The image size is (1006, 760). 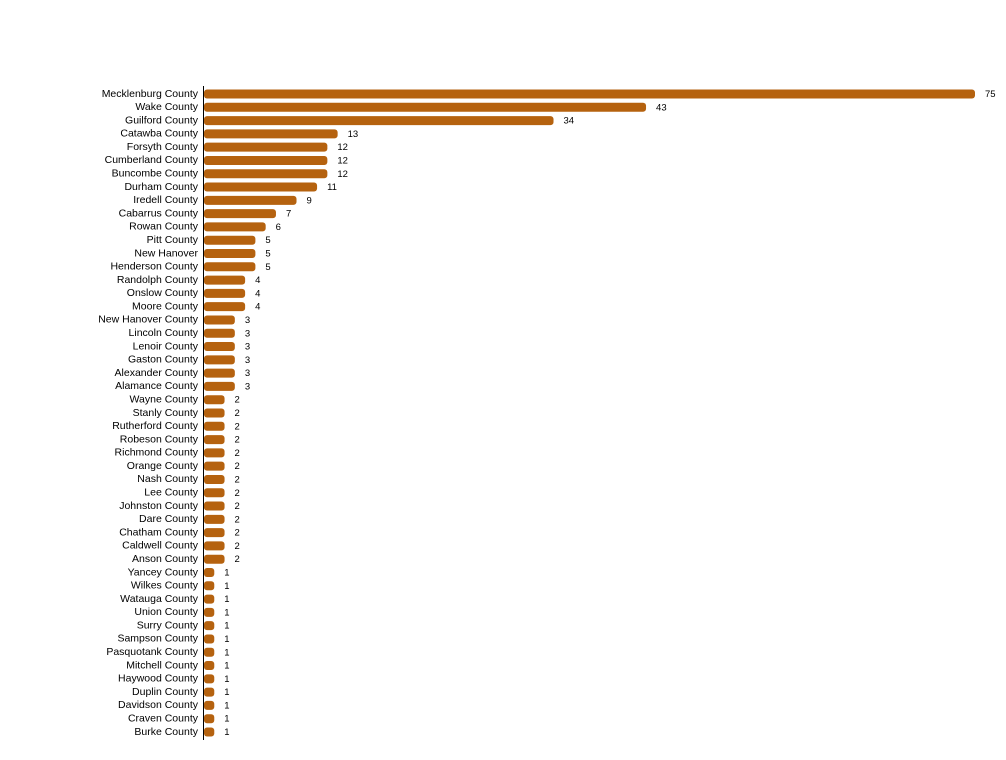 What do you see at coordinates (165, 559) in the screenshot?
I see `y-tick-label: Anson County` at bounding box center [165, 559].